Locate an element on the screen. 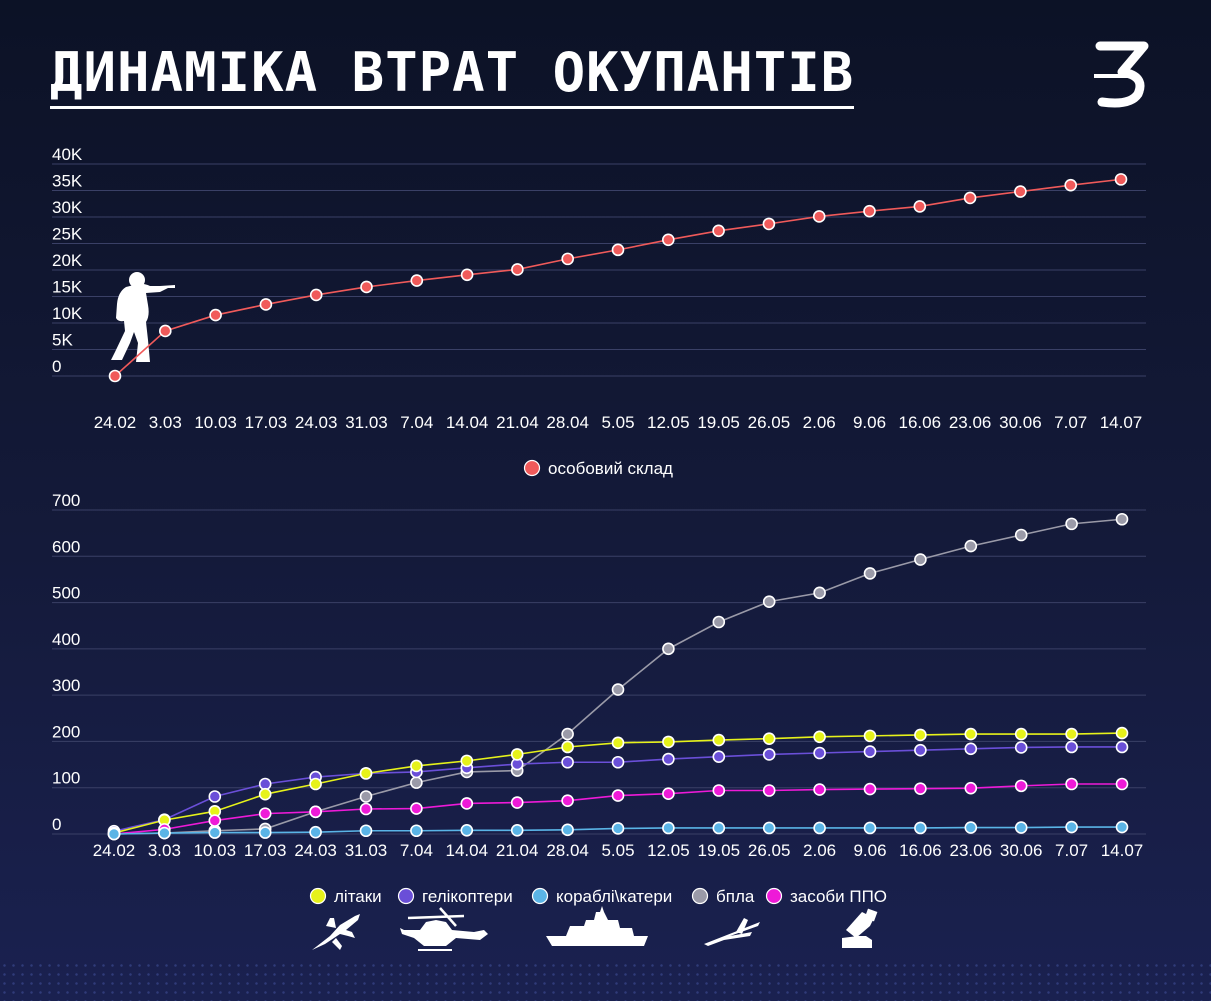 This screenshot has width=1211, height=1001. x-tick-label: 24.02 is located at coordinates (115, 422).